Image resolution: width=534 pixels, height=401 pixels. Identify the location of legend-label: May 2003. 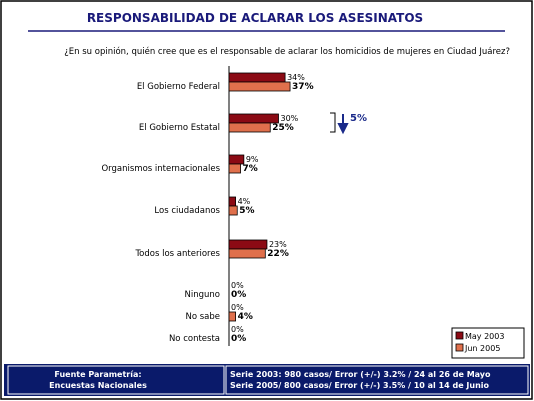
(484, 336).